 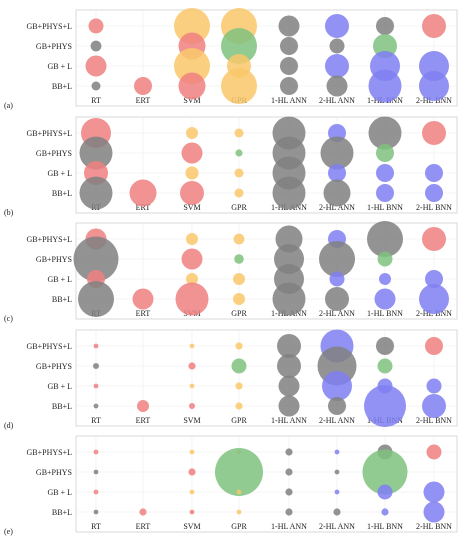 I want to click on panel-tag: (e), so click(x=8, y=531).